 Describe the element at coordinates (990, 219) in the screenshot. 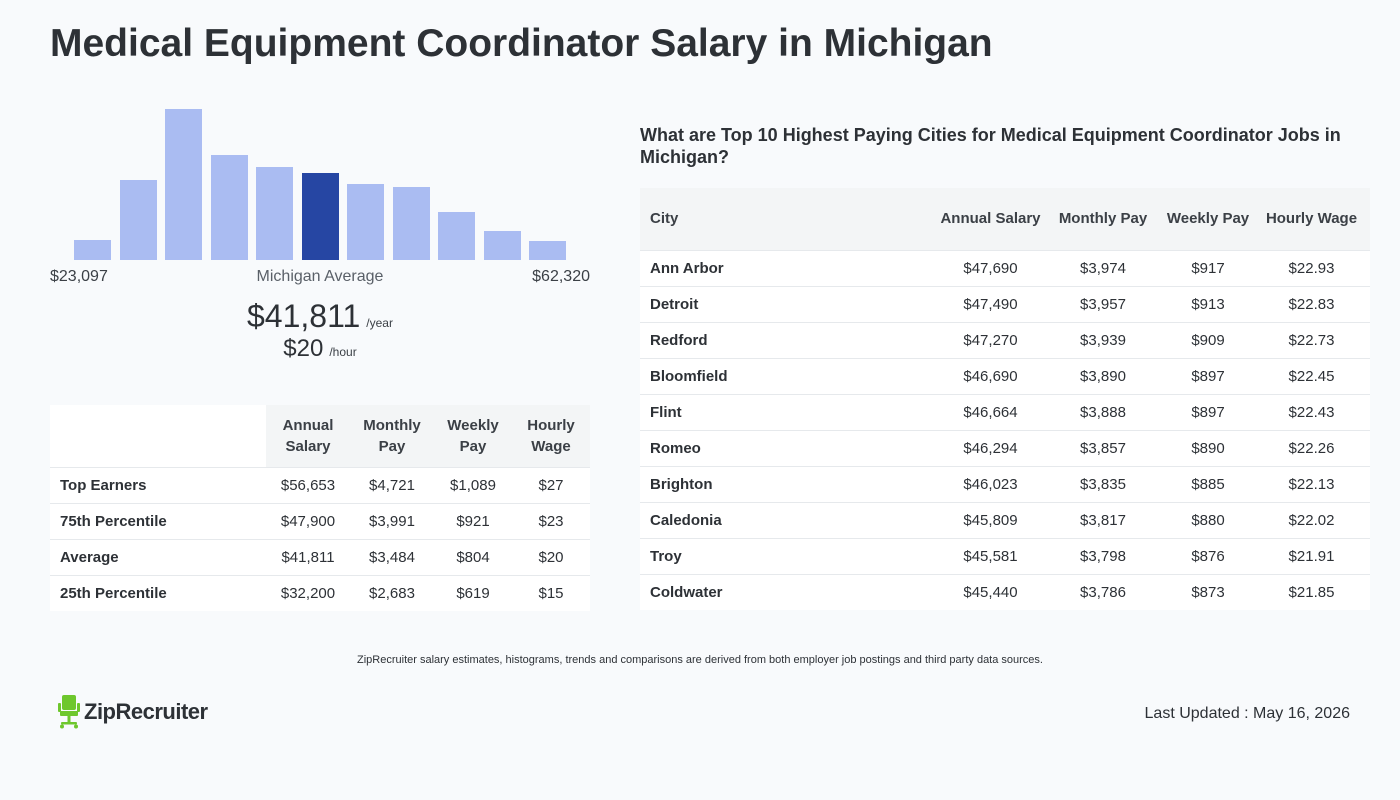

I see `city-header-annual: Annual Salary` at that location.